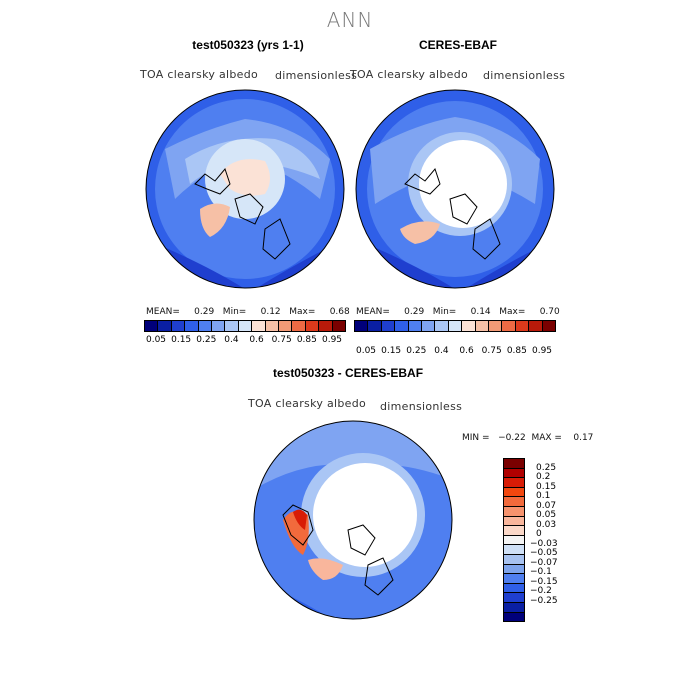  I want to click on panel1-variable: TOA clearsky albedo, so click(199, 74).